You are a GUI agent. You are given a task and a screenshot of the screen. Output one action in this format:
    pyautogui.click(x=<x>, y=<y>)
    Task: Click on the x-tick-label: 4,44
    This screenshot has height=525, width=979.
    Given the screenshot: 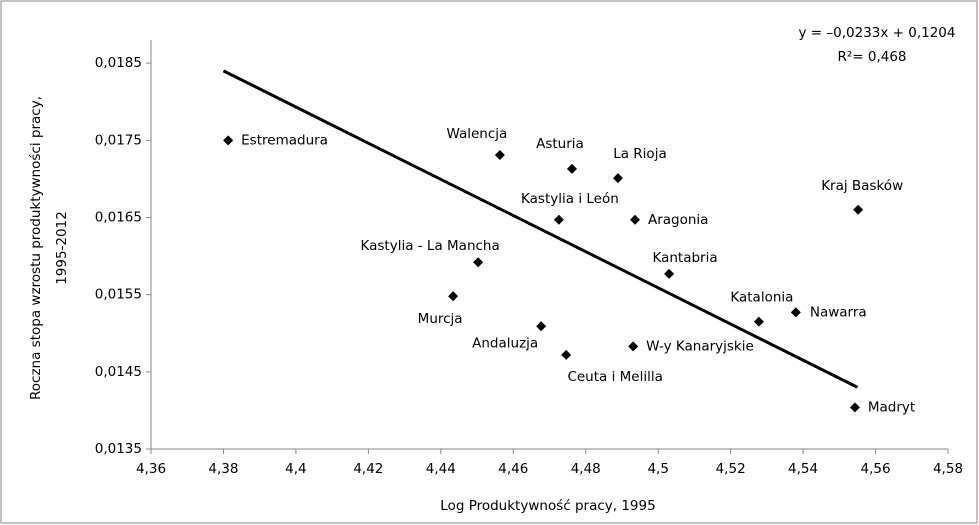 What is the action you would take?
    pyautogui.click(x=441, y=469)
    